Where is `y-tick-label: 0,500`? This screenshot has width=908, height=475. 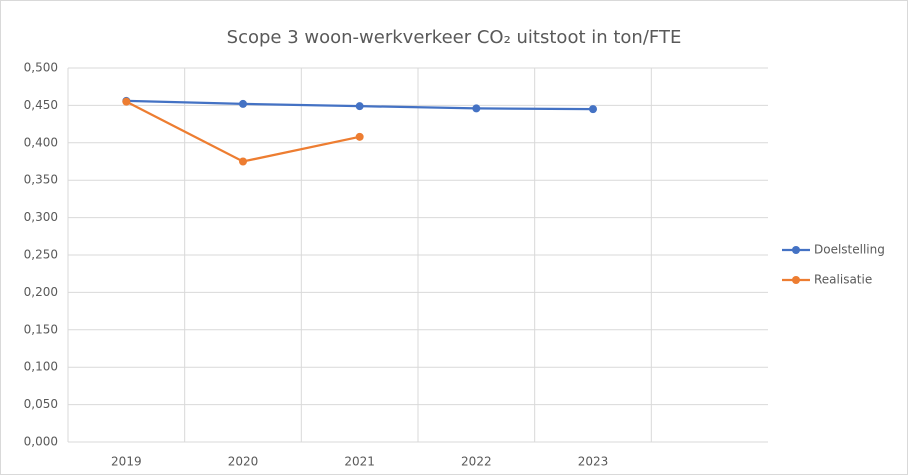
y-tick-label: 0,500 is located at coordinates (41, 68).